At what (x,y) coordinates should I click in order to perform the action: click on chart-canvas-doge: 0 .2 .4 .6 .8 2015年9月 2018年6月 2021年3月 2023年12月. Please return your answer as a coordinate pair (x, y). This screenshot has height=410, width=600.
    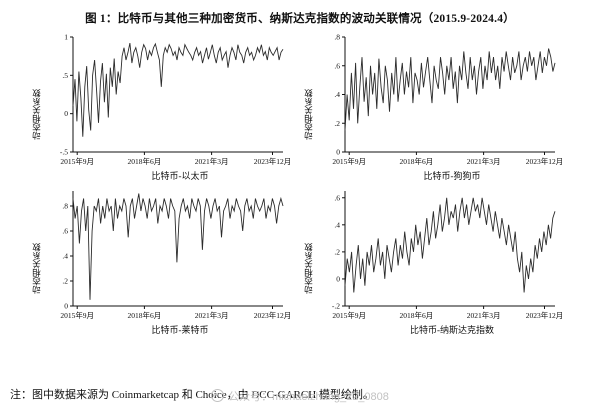
    Looking at the image, I should click on (448, 100).